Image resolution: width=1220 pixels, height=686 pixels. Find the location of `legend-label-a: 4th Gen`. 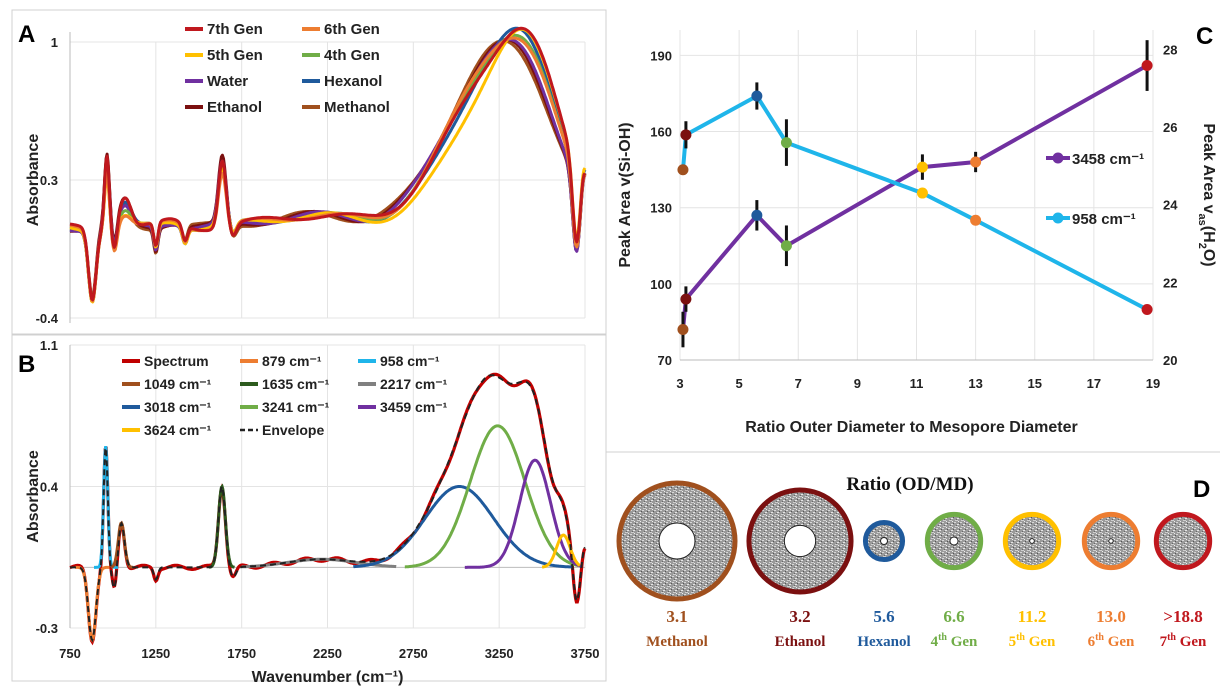

legend-label-a: 4th Gen is located at coordinates (352, 55).